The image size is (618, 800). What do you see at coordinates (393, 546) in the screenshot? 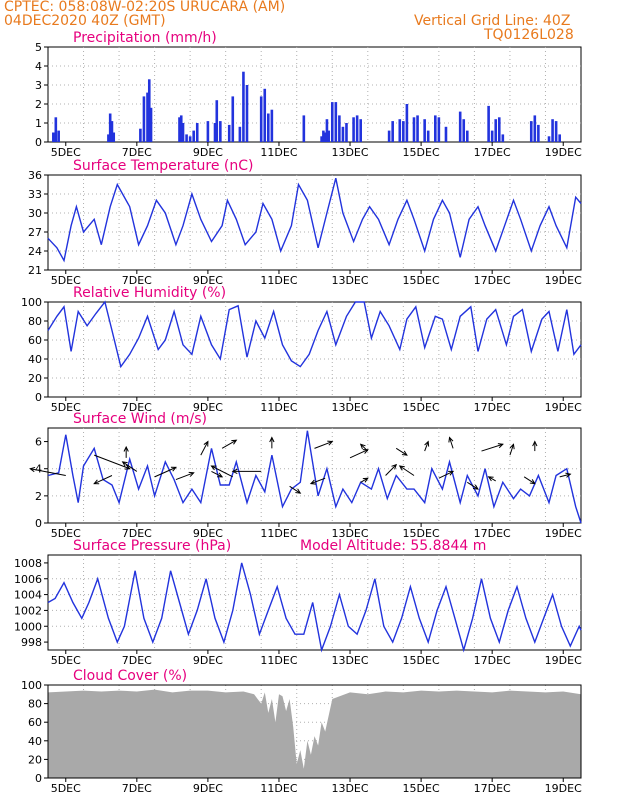
I see `panel-annotation: Model Altitude: 55.8844 m` at bounding box center [393, 546].